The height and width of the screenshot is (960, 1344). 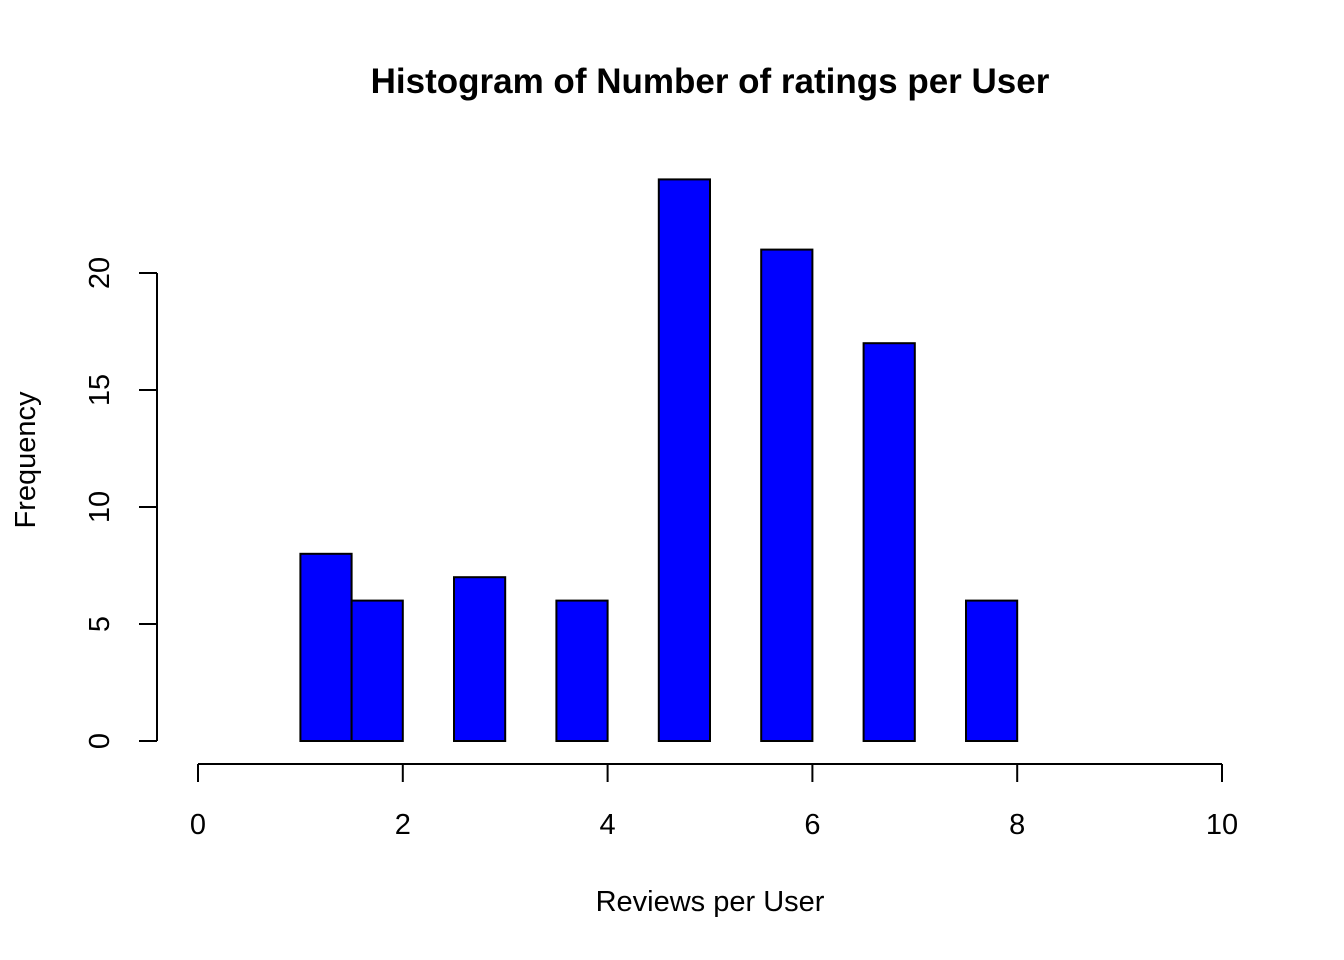 I want to click on y-tick-label-3: 15, so click(x=100, y=390).